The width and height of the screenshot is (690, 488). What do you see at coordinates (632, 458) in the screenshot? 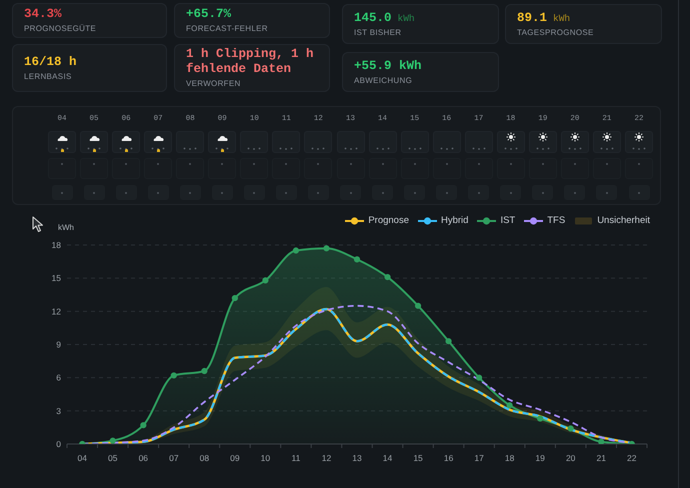
I see `x-tick-label: 22` at bounding box center [632, 458].